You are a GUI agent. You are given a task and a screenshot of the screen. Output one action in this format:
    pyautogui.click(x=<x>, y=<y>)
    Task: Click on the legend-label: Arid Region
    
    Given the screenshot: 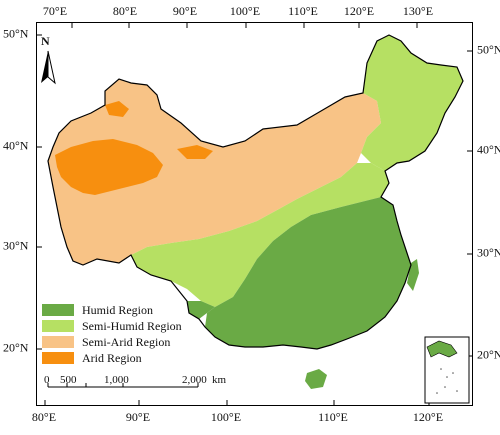 What is the action you would take?
    pyautogui.click(x=112, y=357)
    